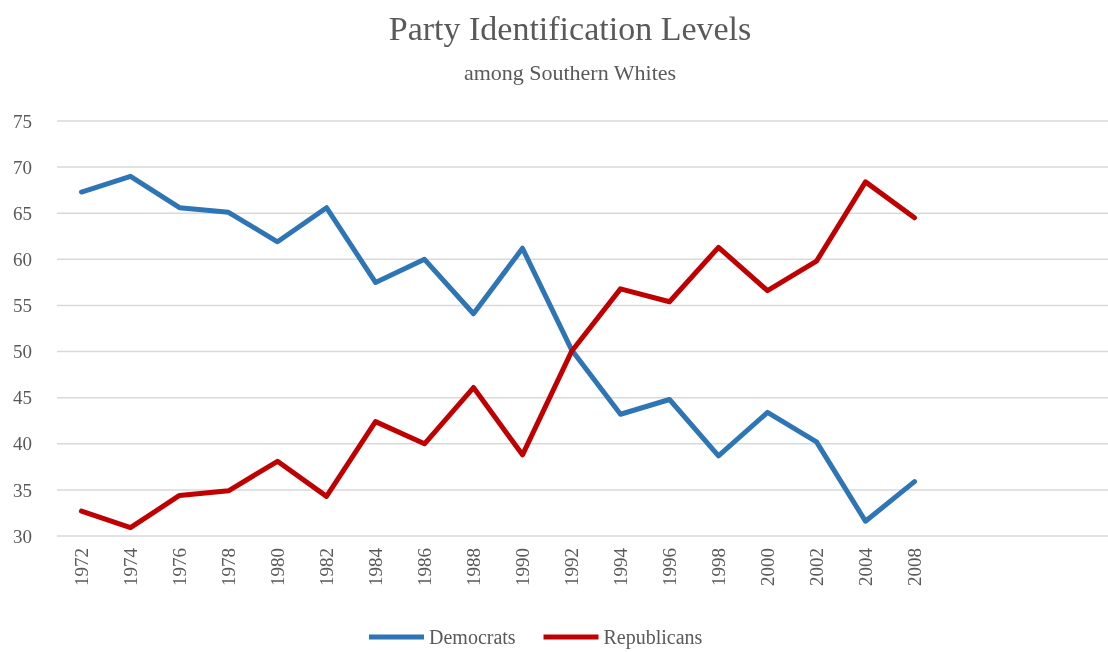 The image size is (1108, 652). What do you see at coordinates (523, 567) in the screenshot?
I see `x-tick-label: 1990` at bounding box center [523, 567].